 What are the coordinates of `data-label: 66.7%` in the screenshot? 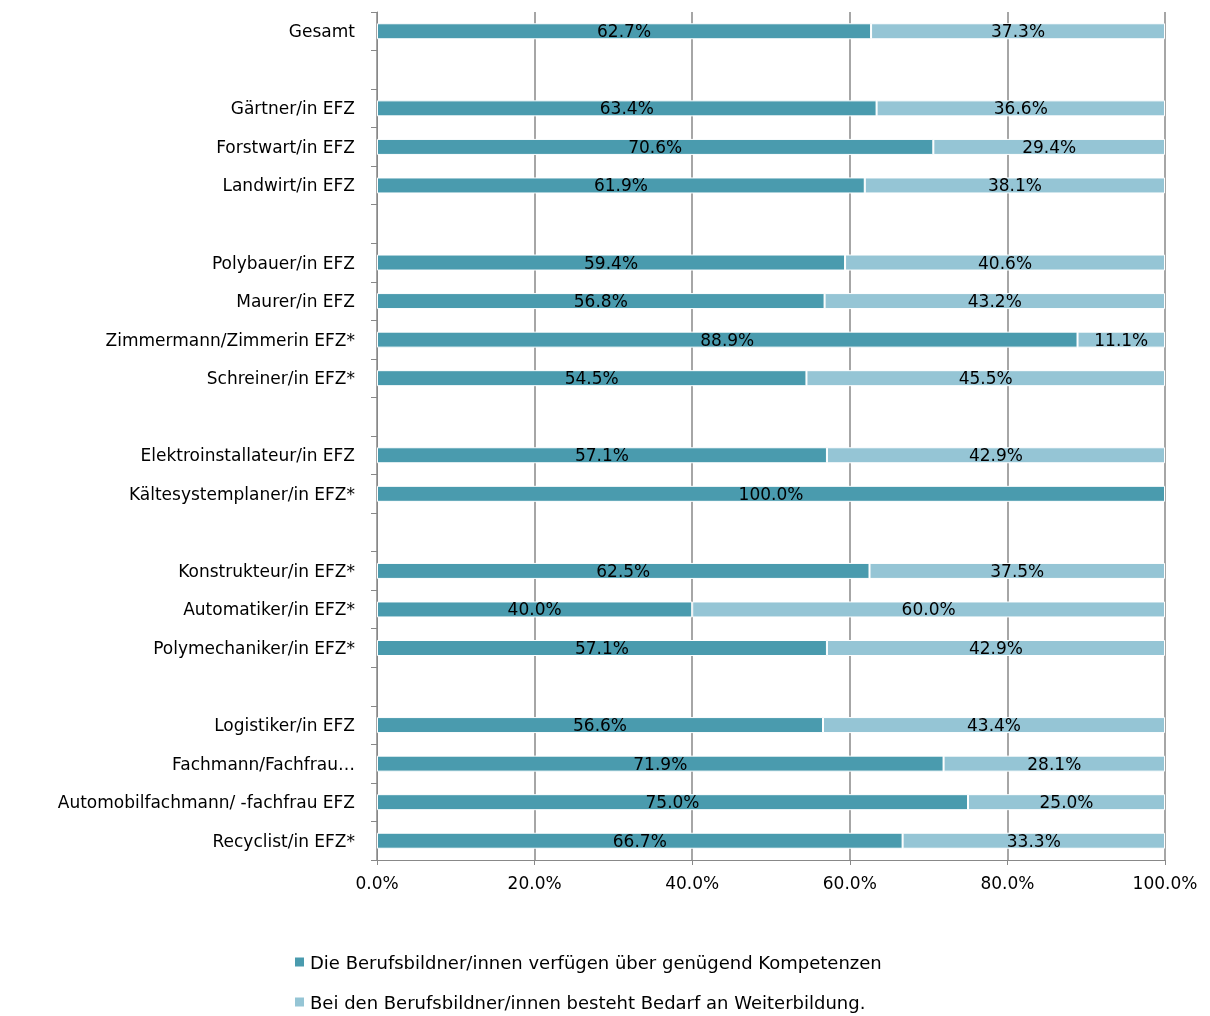 It's located at (639, 840).